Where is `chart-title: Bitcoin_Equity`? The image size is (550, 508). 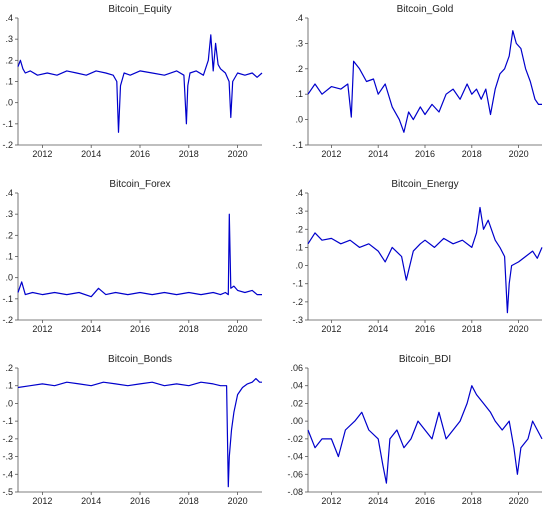
chart-title: Bitcoin_Equity is located at coordinates (139, 9).